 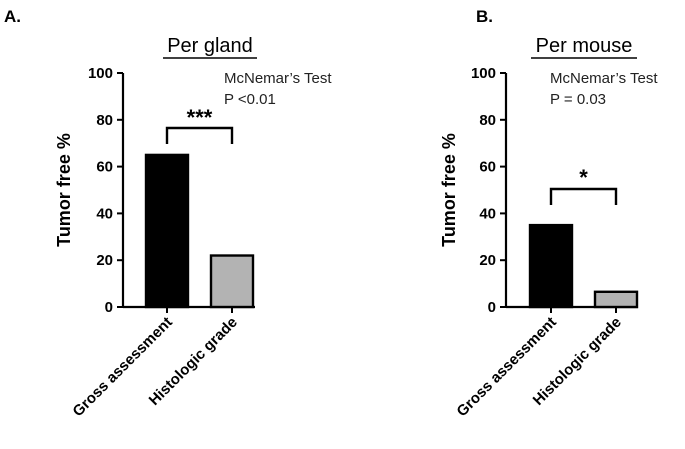 What do you see at coordinates (200, 117) in the screenshot?
I see `significance-stars: ***` at bounding box center [200, 117].